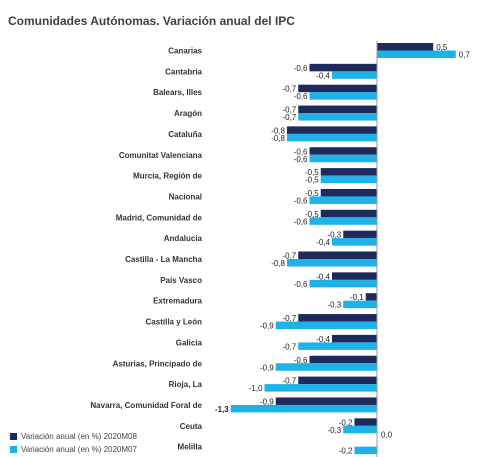 The height and width of the screenshot is (457, 492). I want to click on bar-series-0-cataluna, so click(332, 130).